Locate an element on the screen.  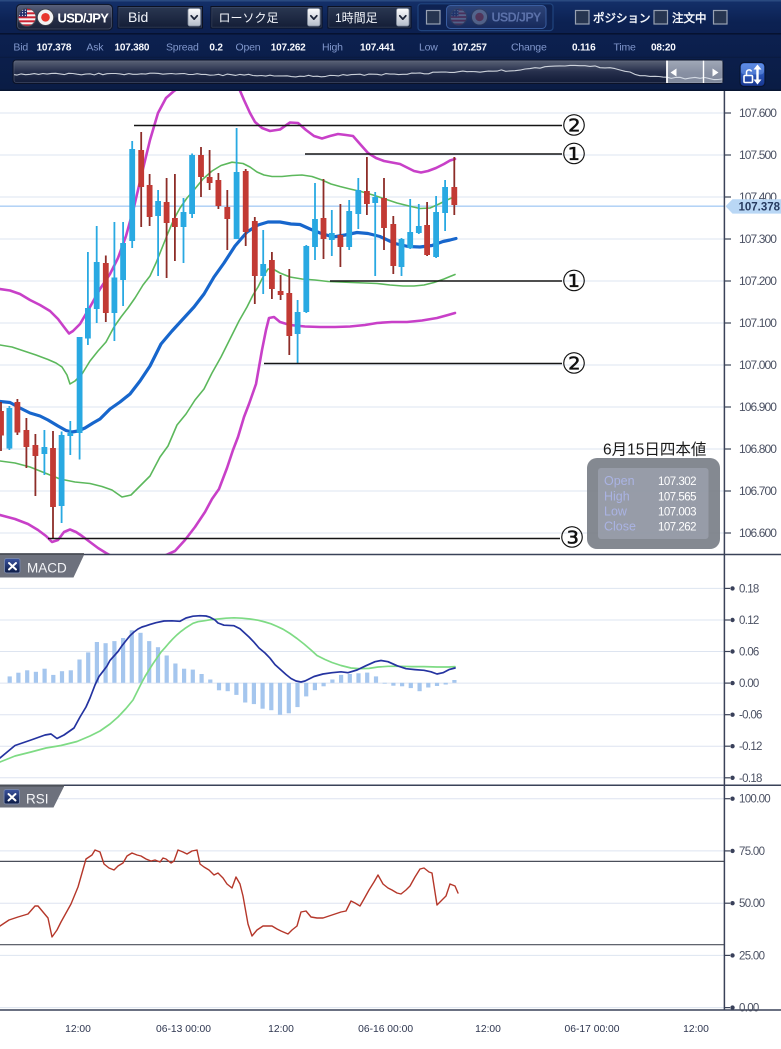
svg-text: 107.380 is located at coordinates (132, 48).